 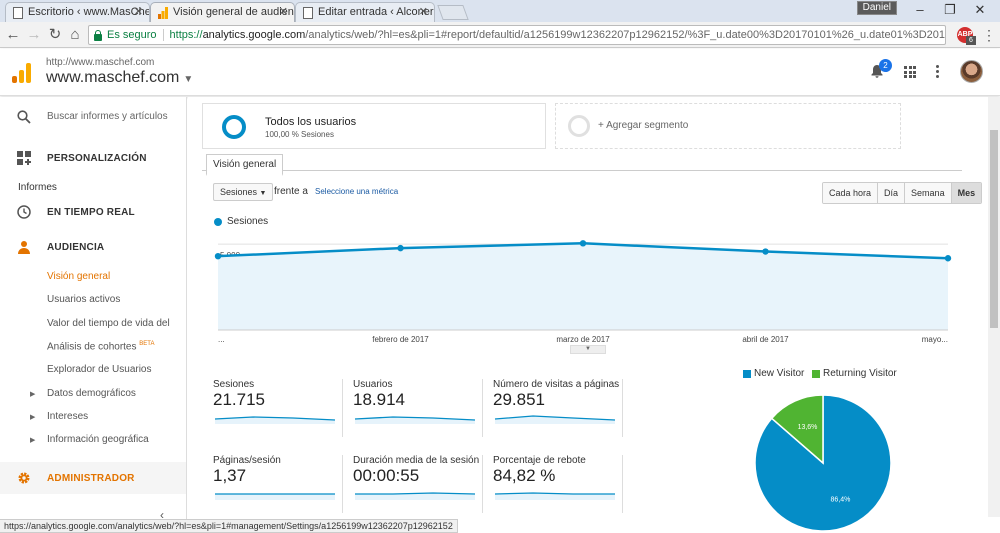 I want to click on metric-pages-per-session: Páginas/sesión 1,37, so click(x=278, y=484).